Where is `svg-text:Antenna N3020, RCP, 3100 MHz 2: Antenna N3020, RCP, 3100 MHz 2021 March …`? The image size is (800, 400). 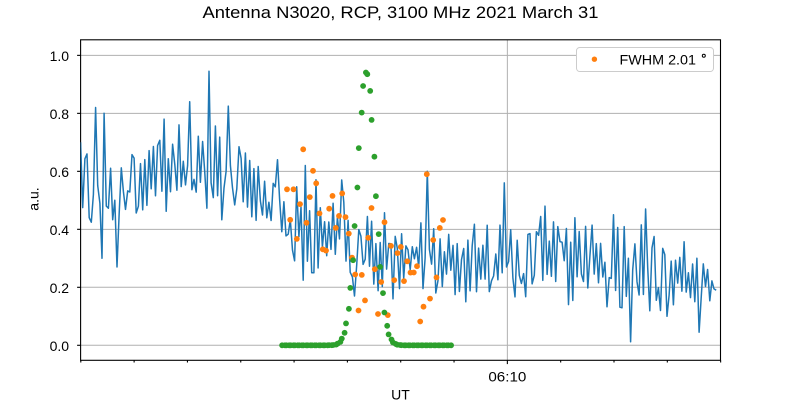 svg-text:Antenna N3020, RCP, 3100 MHz 2: Antenna N3020, RCP, 3100 MHz 2021 March … is located at coordinates (401, 12).